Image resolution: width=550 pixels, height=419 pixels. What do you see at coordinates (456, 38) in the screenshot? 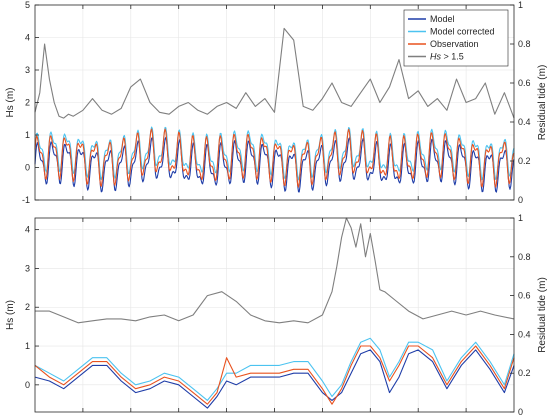
I see `legend: Model Model corrected Observation Hs > 1.5` at bounding box center [456, 38].